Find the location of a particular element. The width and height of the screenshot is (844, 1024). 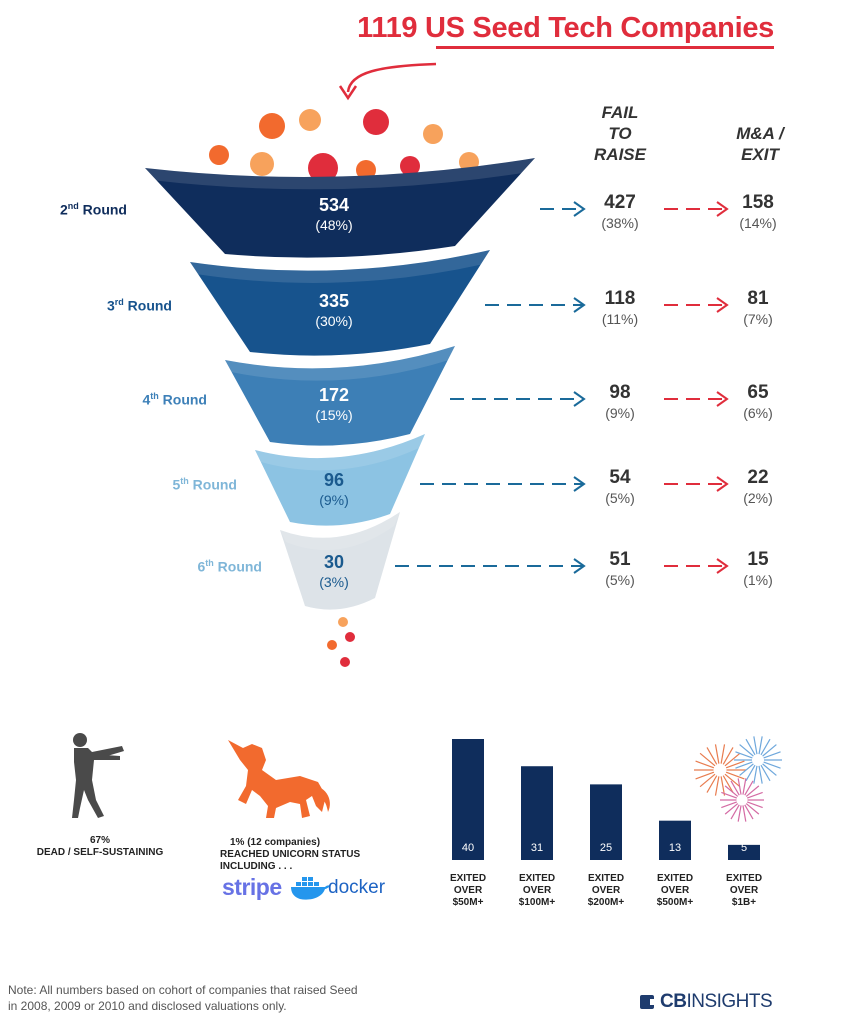

page-title: 1119 US Seed Tech Companies is located at coordinates (565, 28).